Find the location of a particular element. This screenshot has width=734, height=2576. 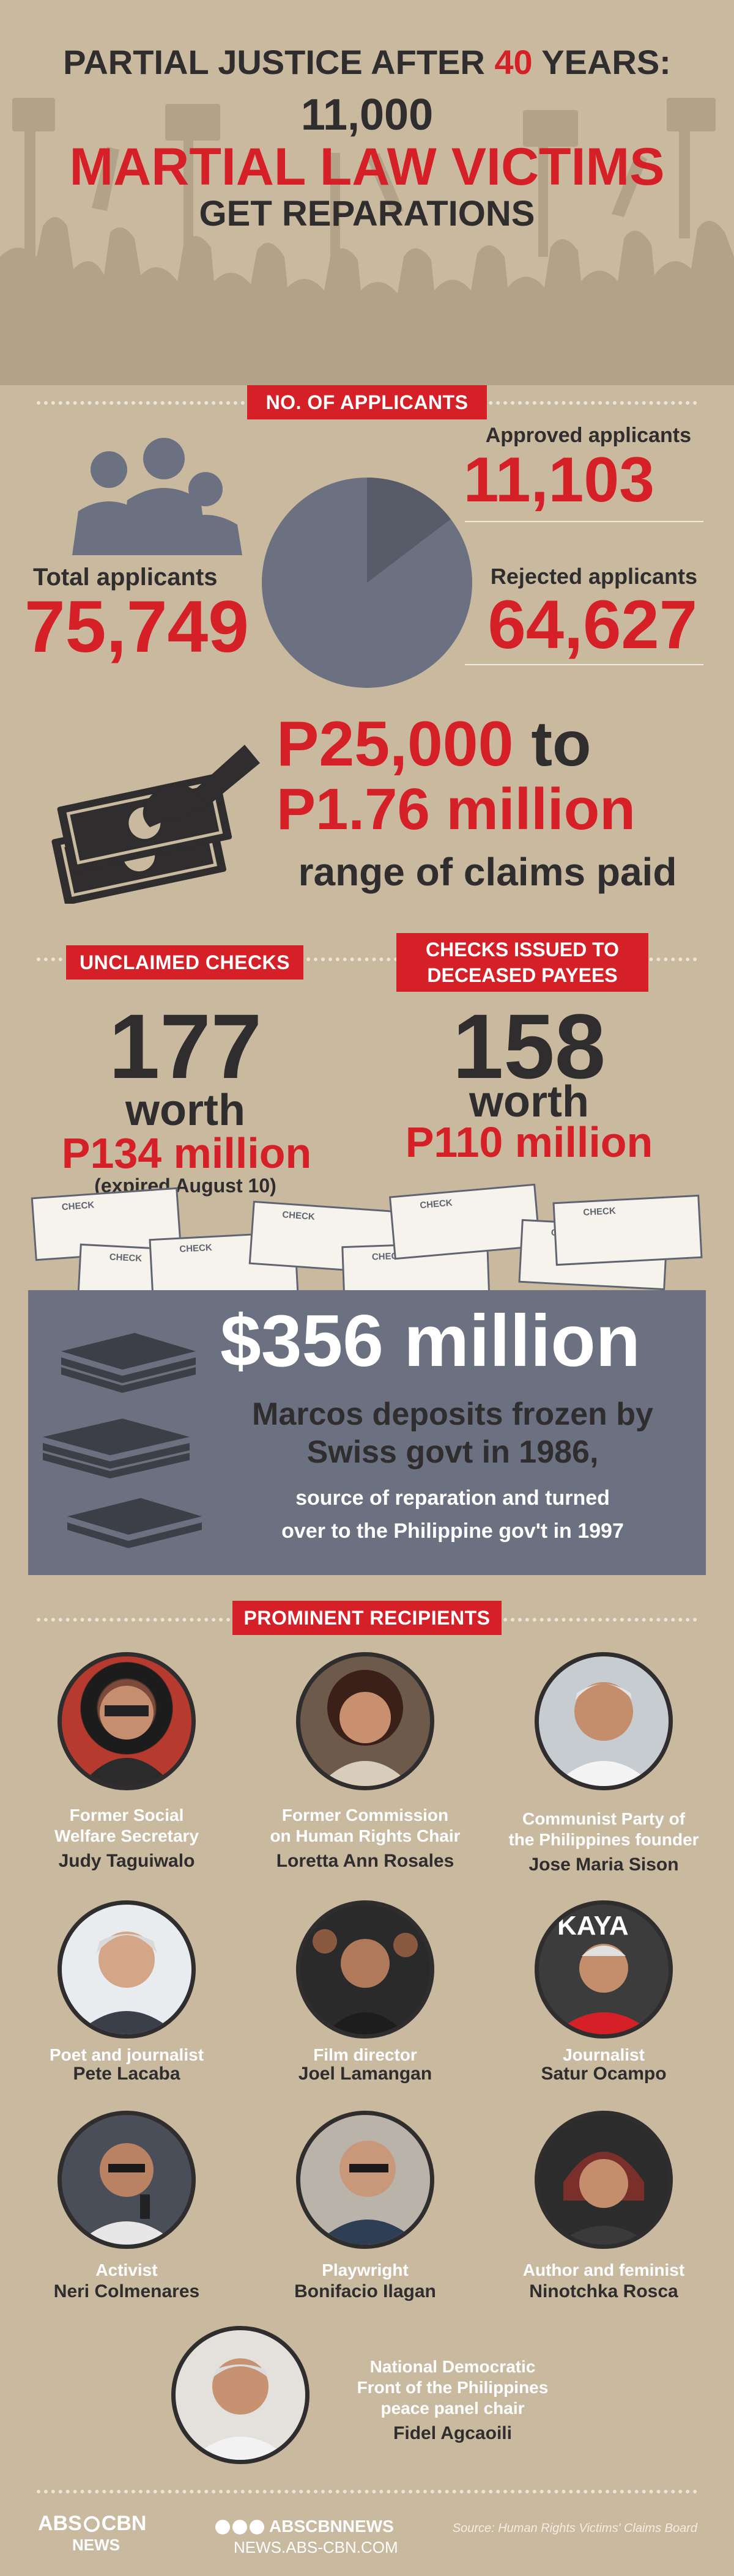

twitter-icon is located at coordinates (239, 2527).